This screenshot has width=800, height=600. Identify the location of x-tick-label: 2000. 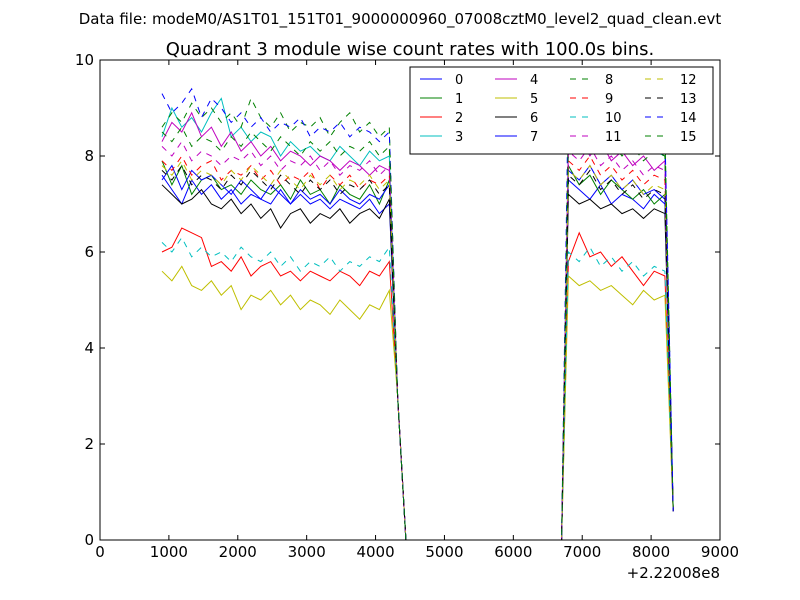
(238, 552).